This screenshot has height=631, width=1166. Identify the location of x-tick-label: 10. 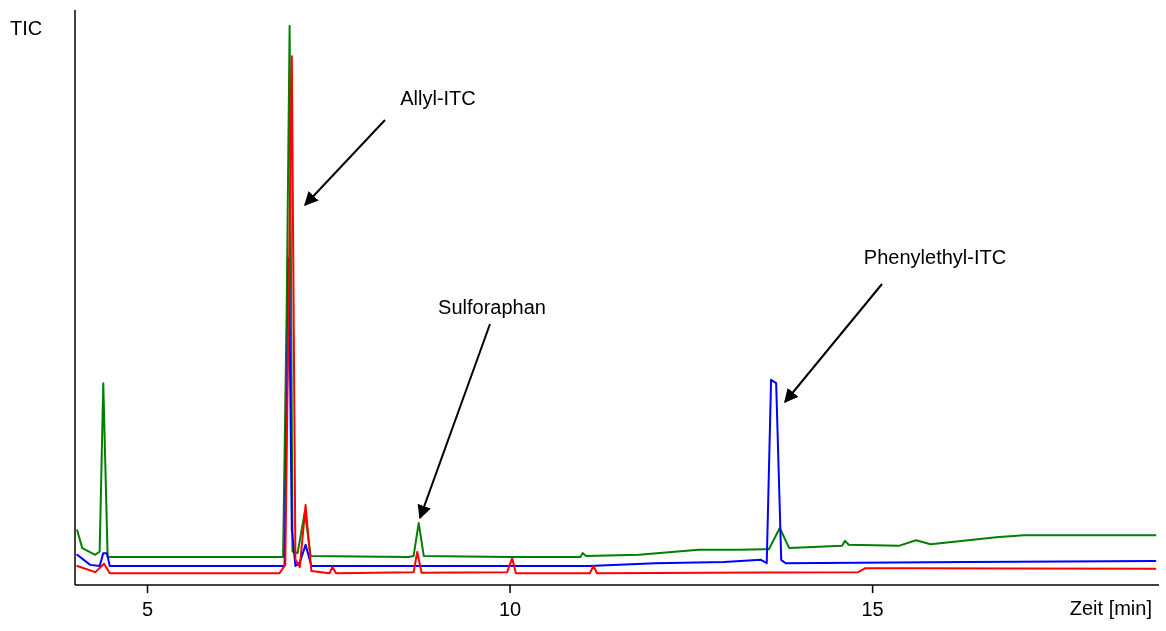
(510, 609).